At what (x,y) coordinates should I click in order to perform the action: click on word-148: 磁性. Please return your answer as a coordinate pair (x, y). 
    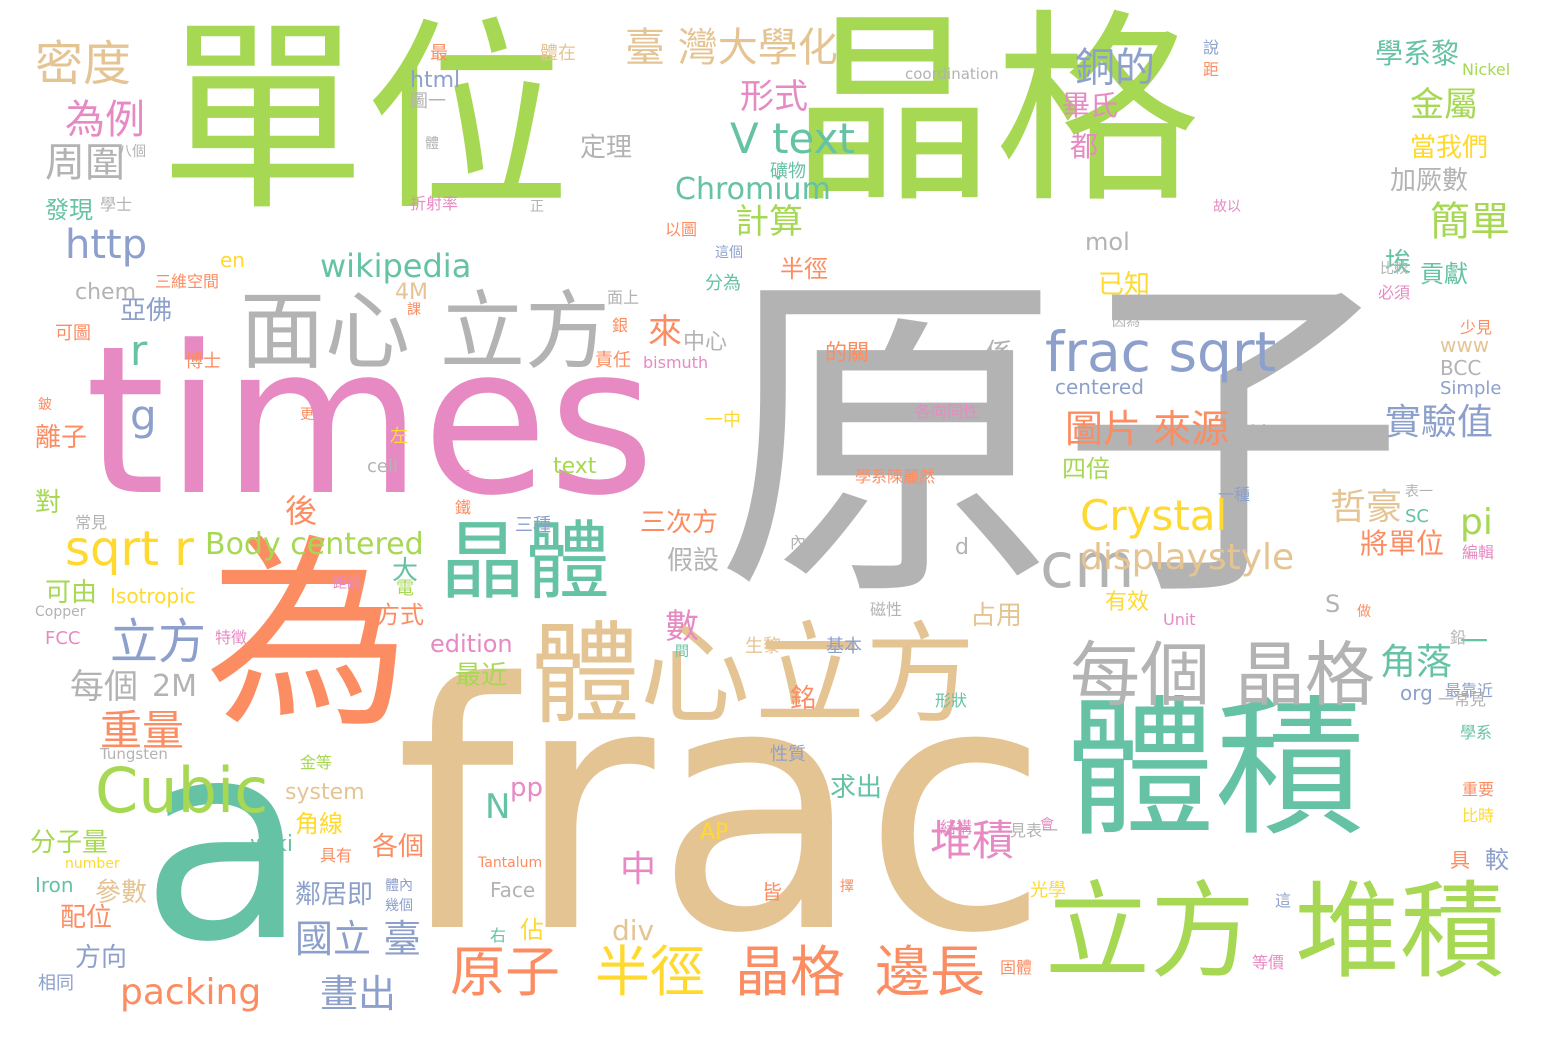
    Looking at the image, I should click on (886, 610).